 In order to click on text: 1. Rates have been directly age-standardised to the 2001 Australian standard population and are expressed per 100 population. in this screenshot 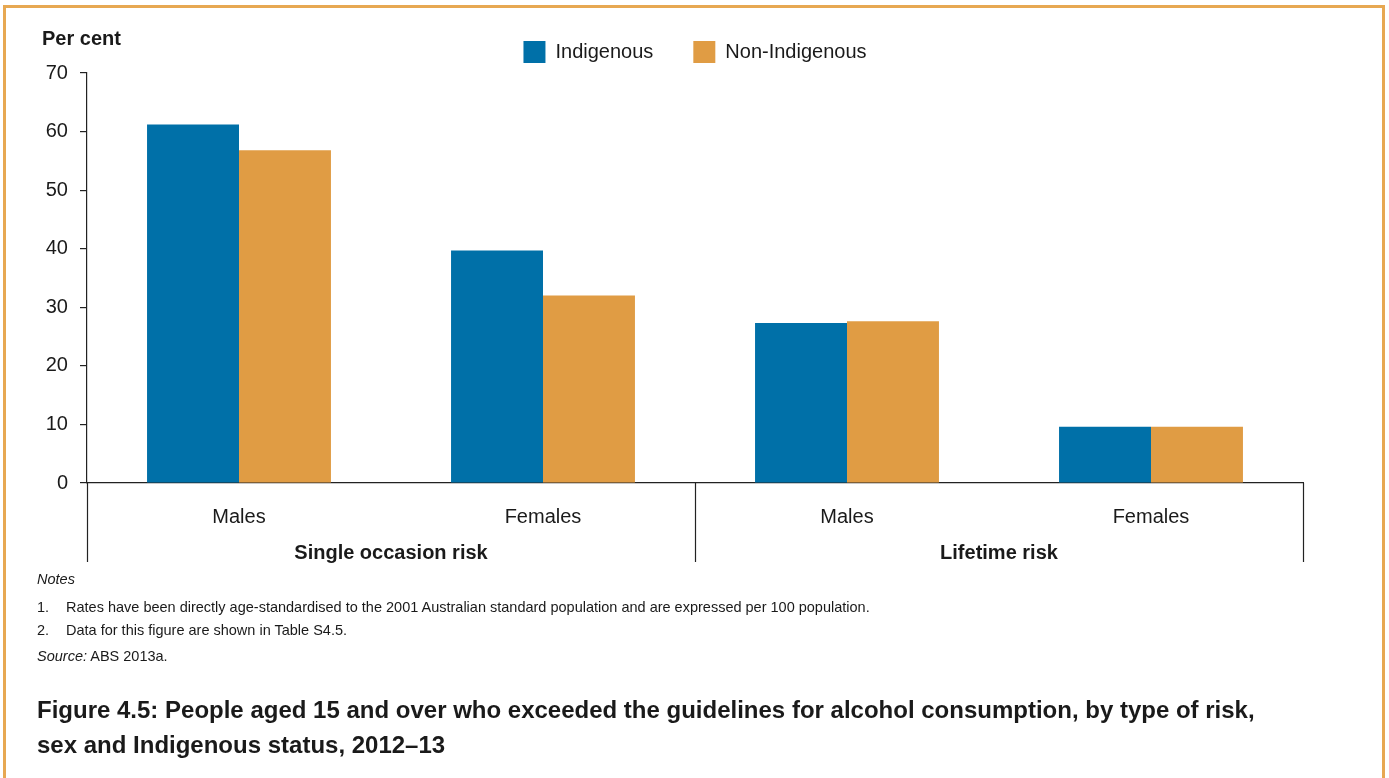, I will do `click(454, 607)`.